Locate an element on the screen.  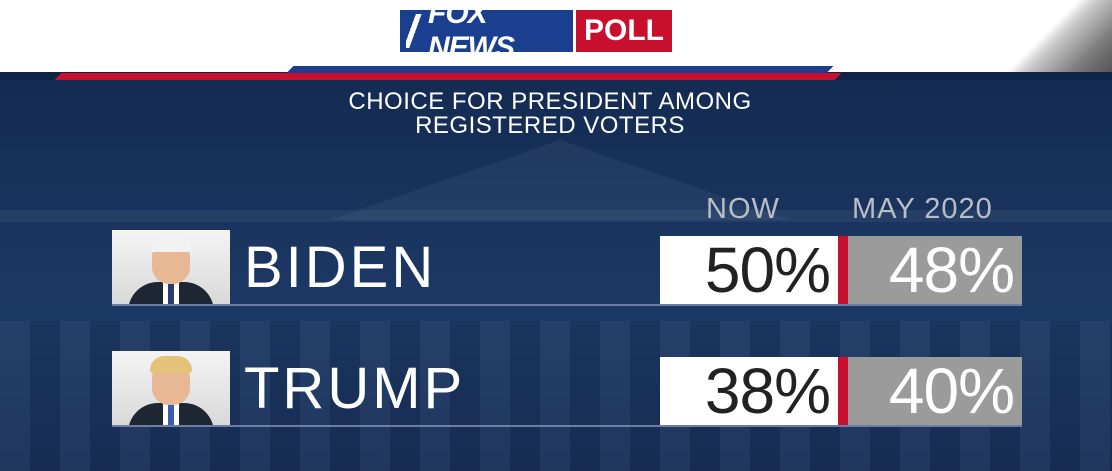
candidate-name: BIDEN is located at coordinates (340, 267).